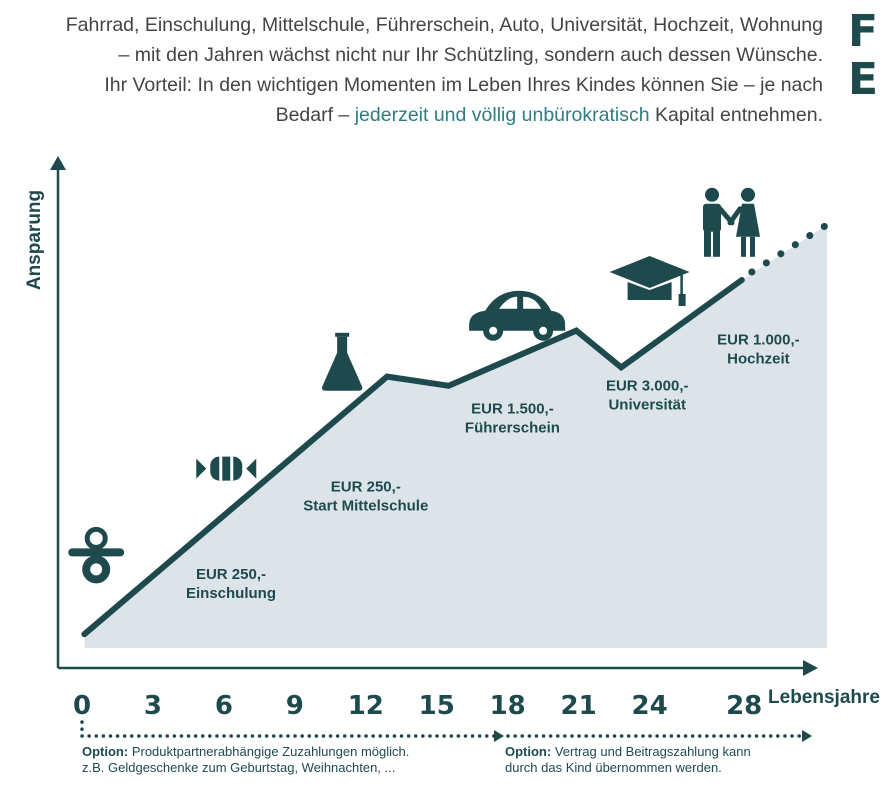 The width and height of the screenshot is (891, 800). What do you see at coordinates (810, 668) in the screenshot?
I see `x-axis-arrow` at bounding box center [810, 668].